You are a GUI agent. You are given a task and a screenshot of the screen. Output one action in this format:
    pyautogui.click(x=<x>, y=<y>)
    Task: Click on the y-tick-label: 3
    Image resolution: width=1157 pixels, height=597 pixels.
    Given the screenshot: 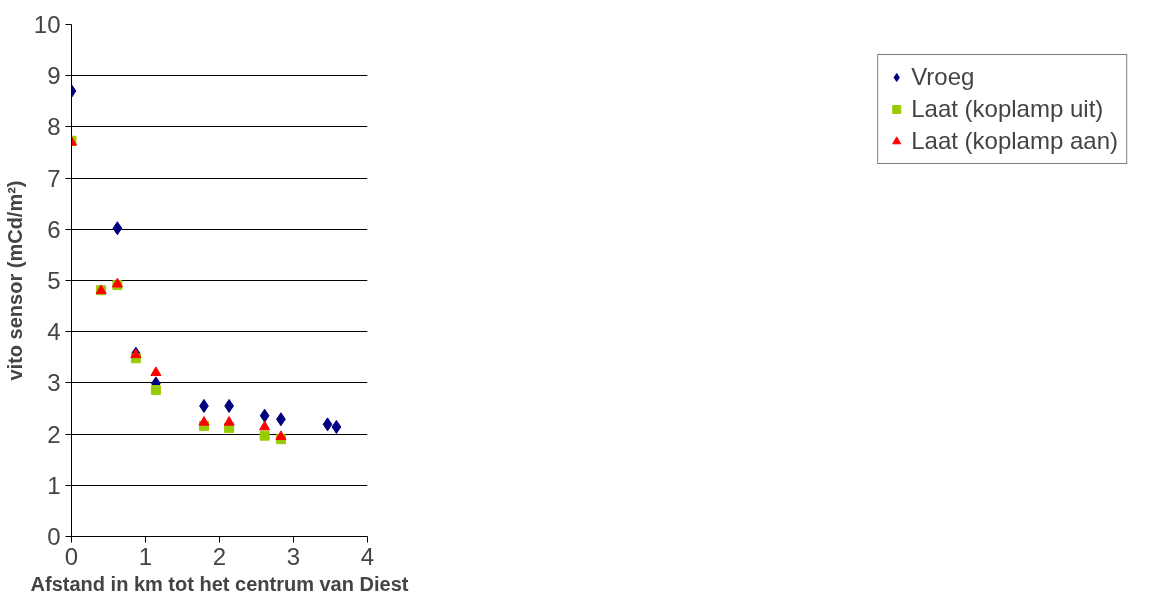 What is the action you would take?
    pyautogui.click(x=54, y=383)
    